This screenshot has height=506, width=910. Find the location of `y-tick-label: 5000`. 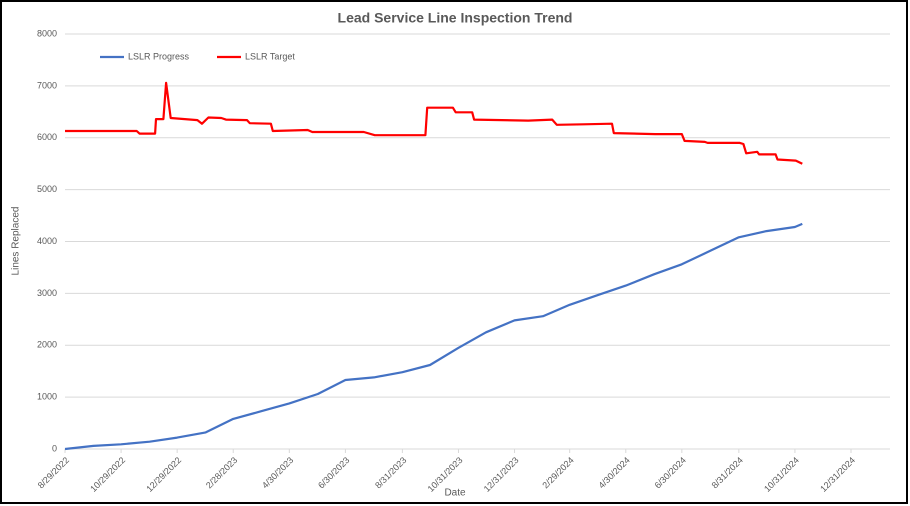

y-tick-label: 5000 is located at coordinates (47, 189).